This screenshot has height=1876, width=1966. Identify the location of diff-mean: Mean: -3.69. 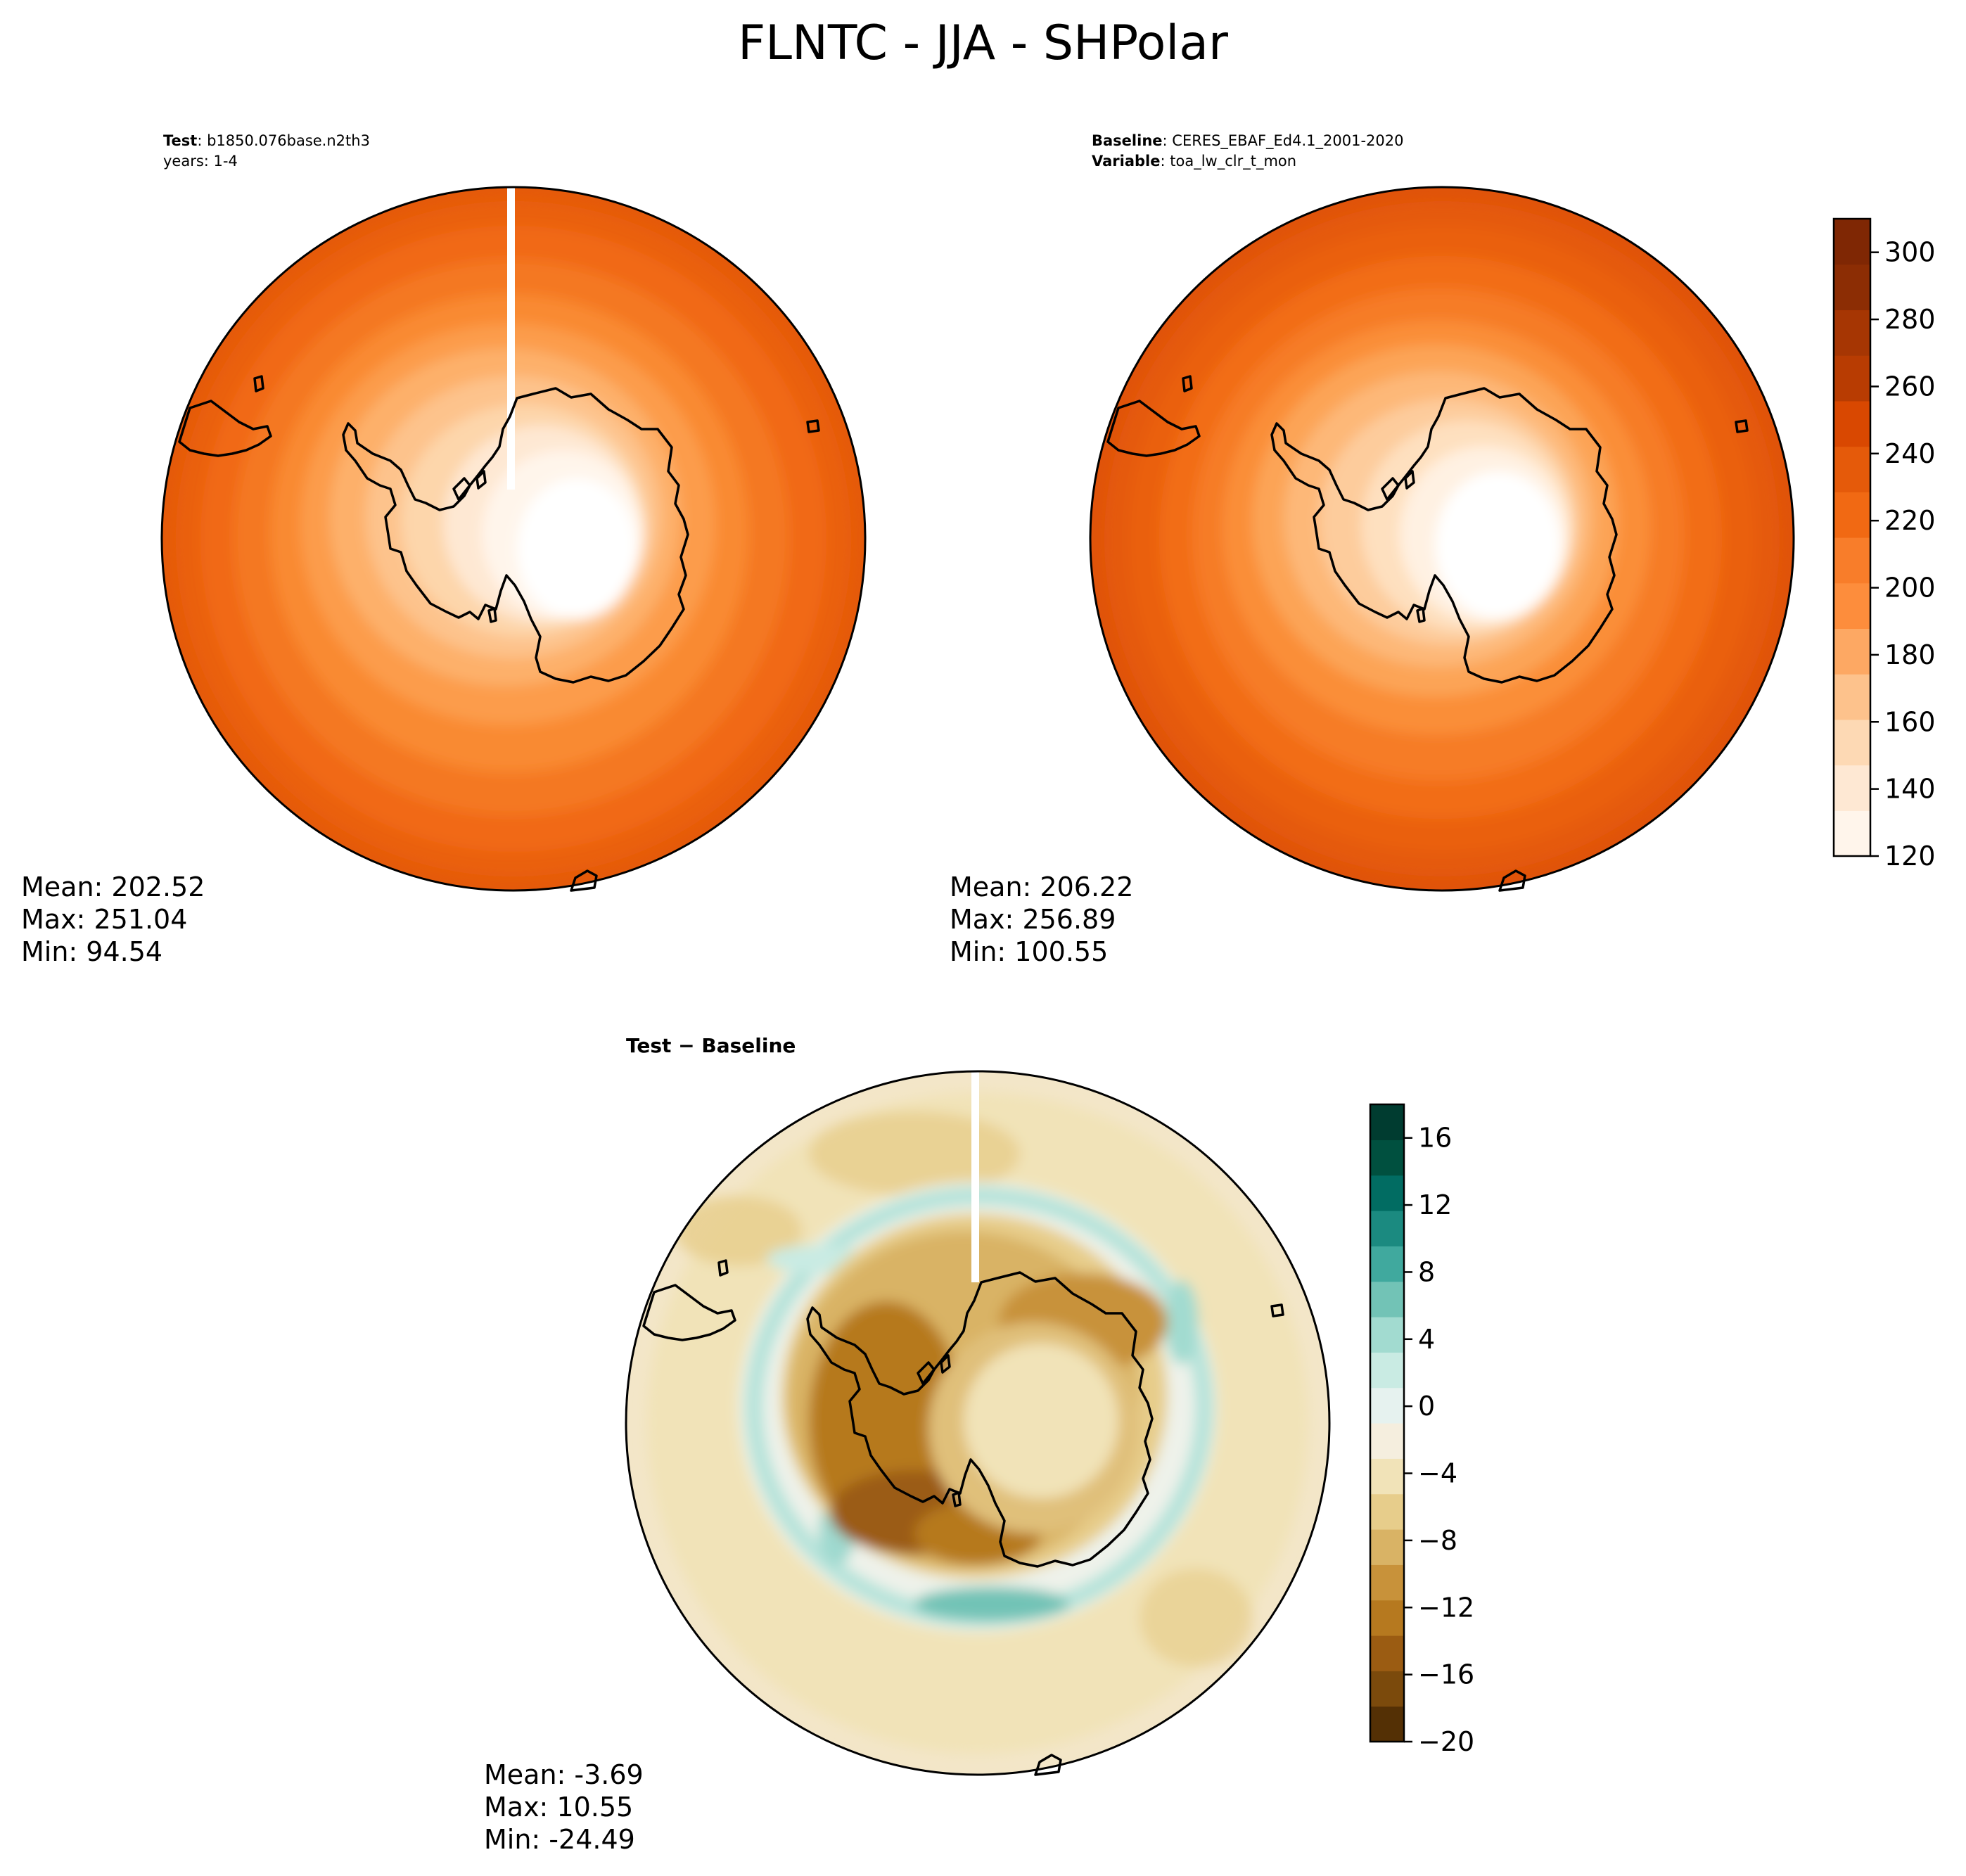
(564, 1775).